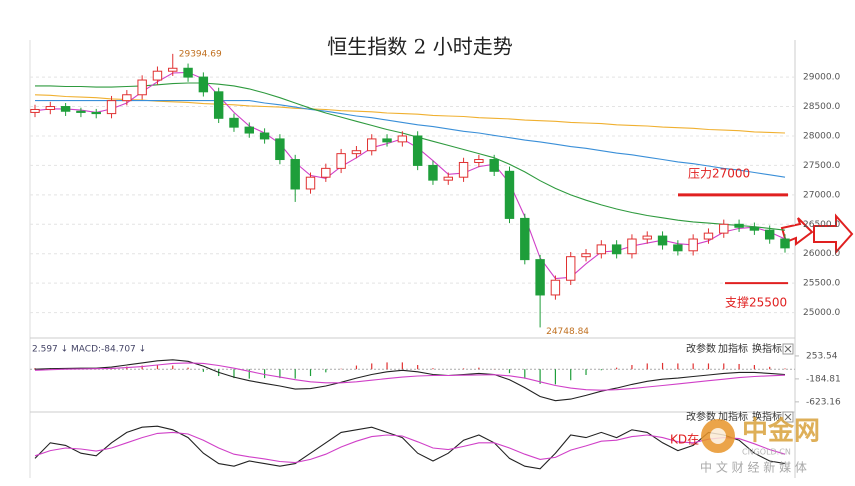  I want to click on chart-title: 恒生指数 2 小时走势, so click(419, 47).